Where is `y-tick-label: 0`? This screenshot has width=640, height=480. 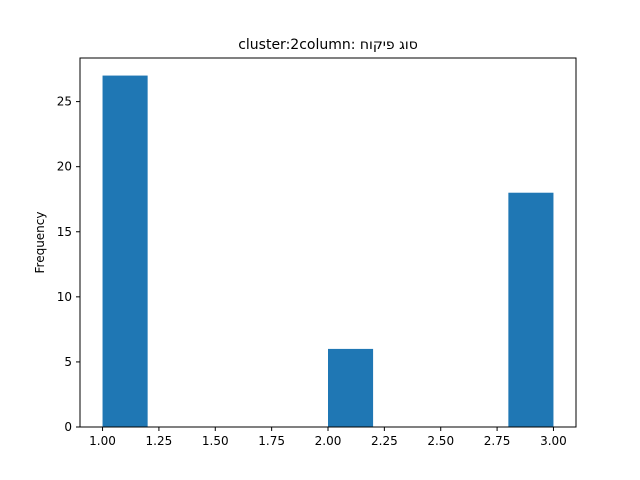 y-tick-label: 0 is located at coordinates (68, 427).